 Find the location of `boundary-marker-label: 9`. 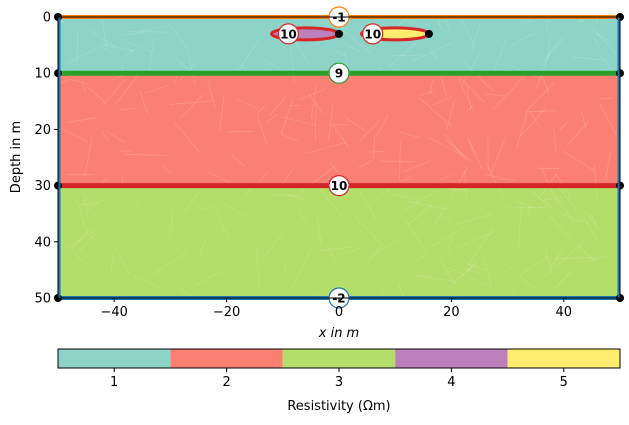

boundary-marker-label: 9 is located at coordinates (339, 74).